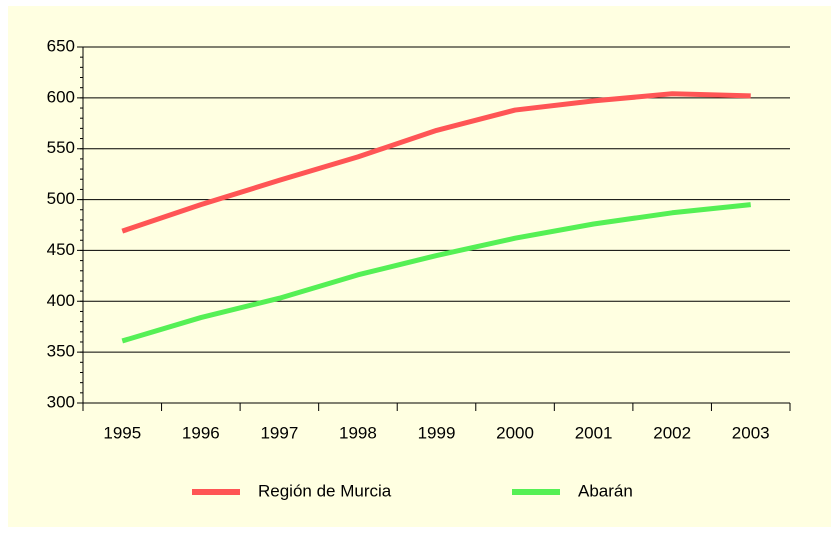 The image size is (839, 533). I want to click on x-tick-label: 2000, so click(515, 432).